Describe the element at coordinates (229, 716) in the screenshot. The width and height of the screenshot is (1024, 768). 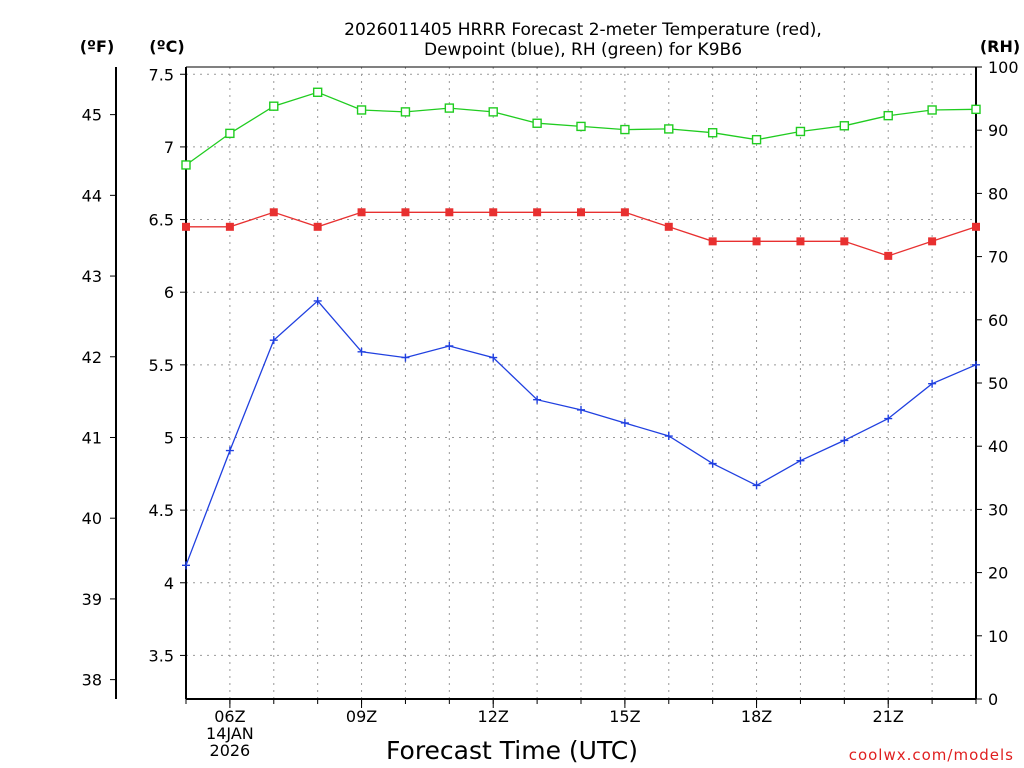
I see `x-tick-label: 06Z` at that location.